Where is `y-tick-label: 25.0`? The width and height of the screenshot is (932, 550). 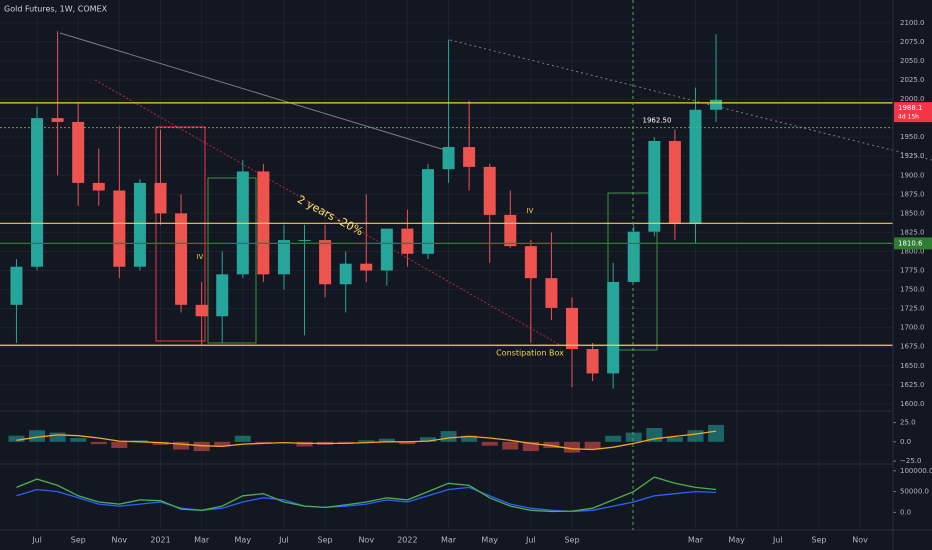
y-tick-label: 25.0 is located at coordinates (908, 423).